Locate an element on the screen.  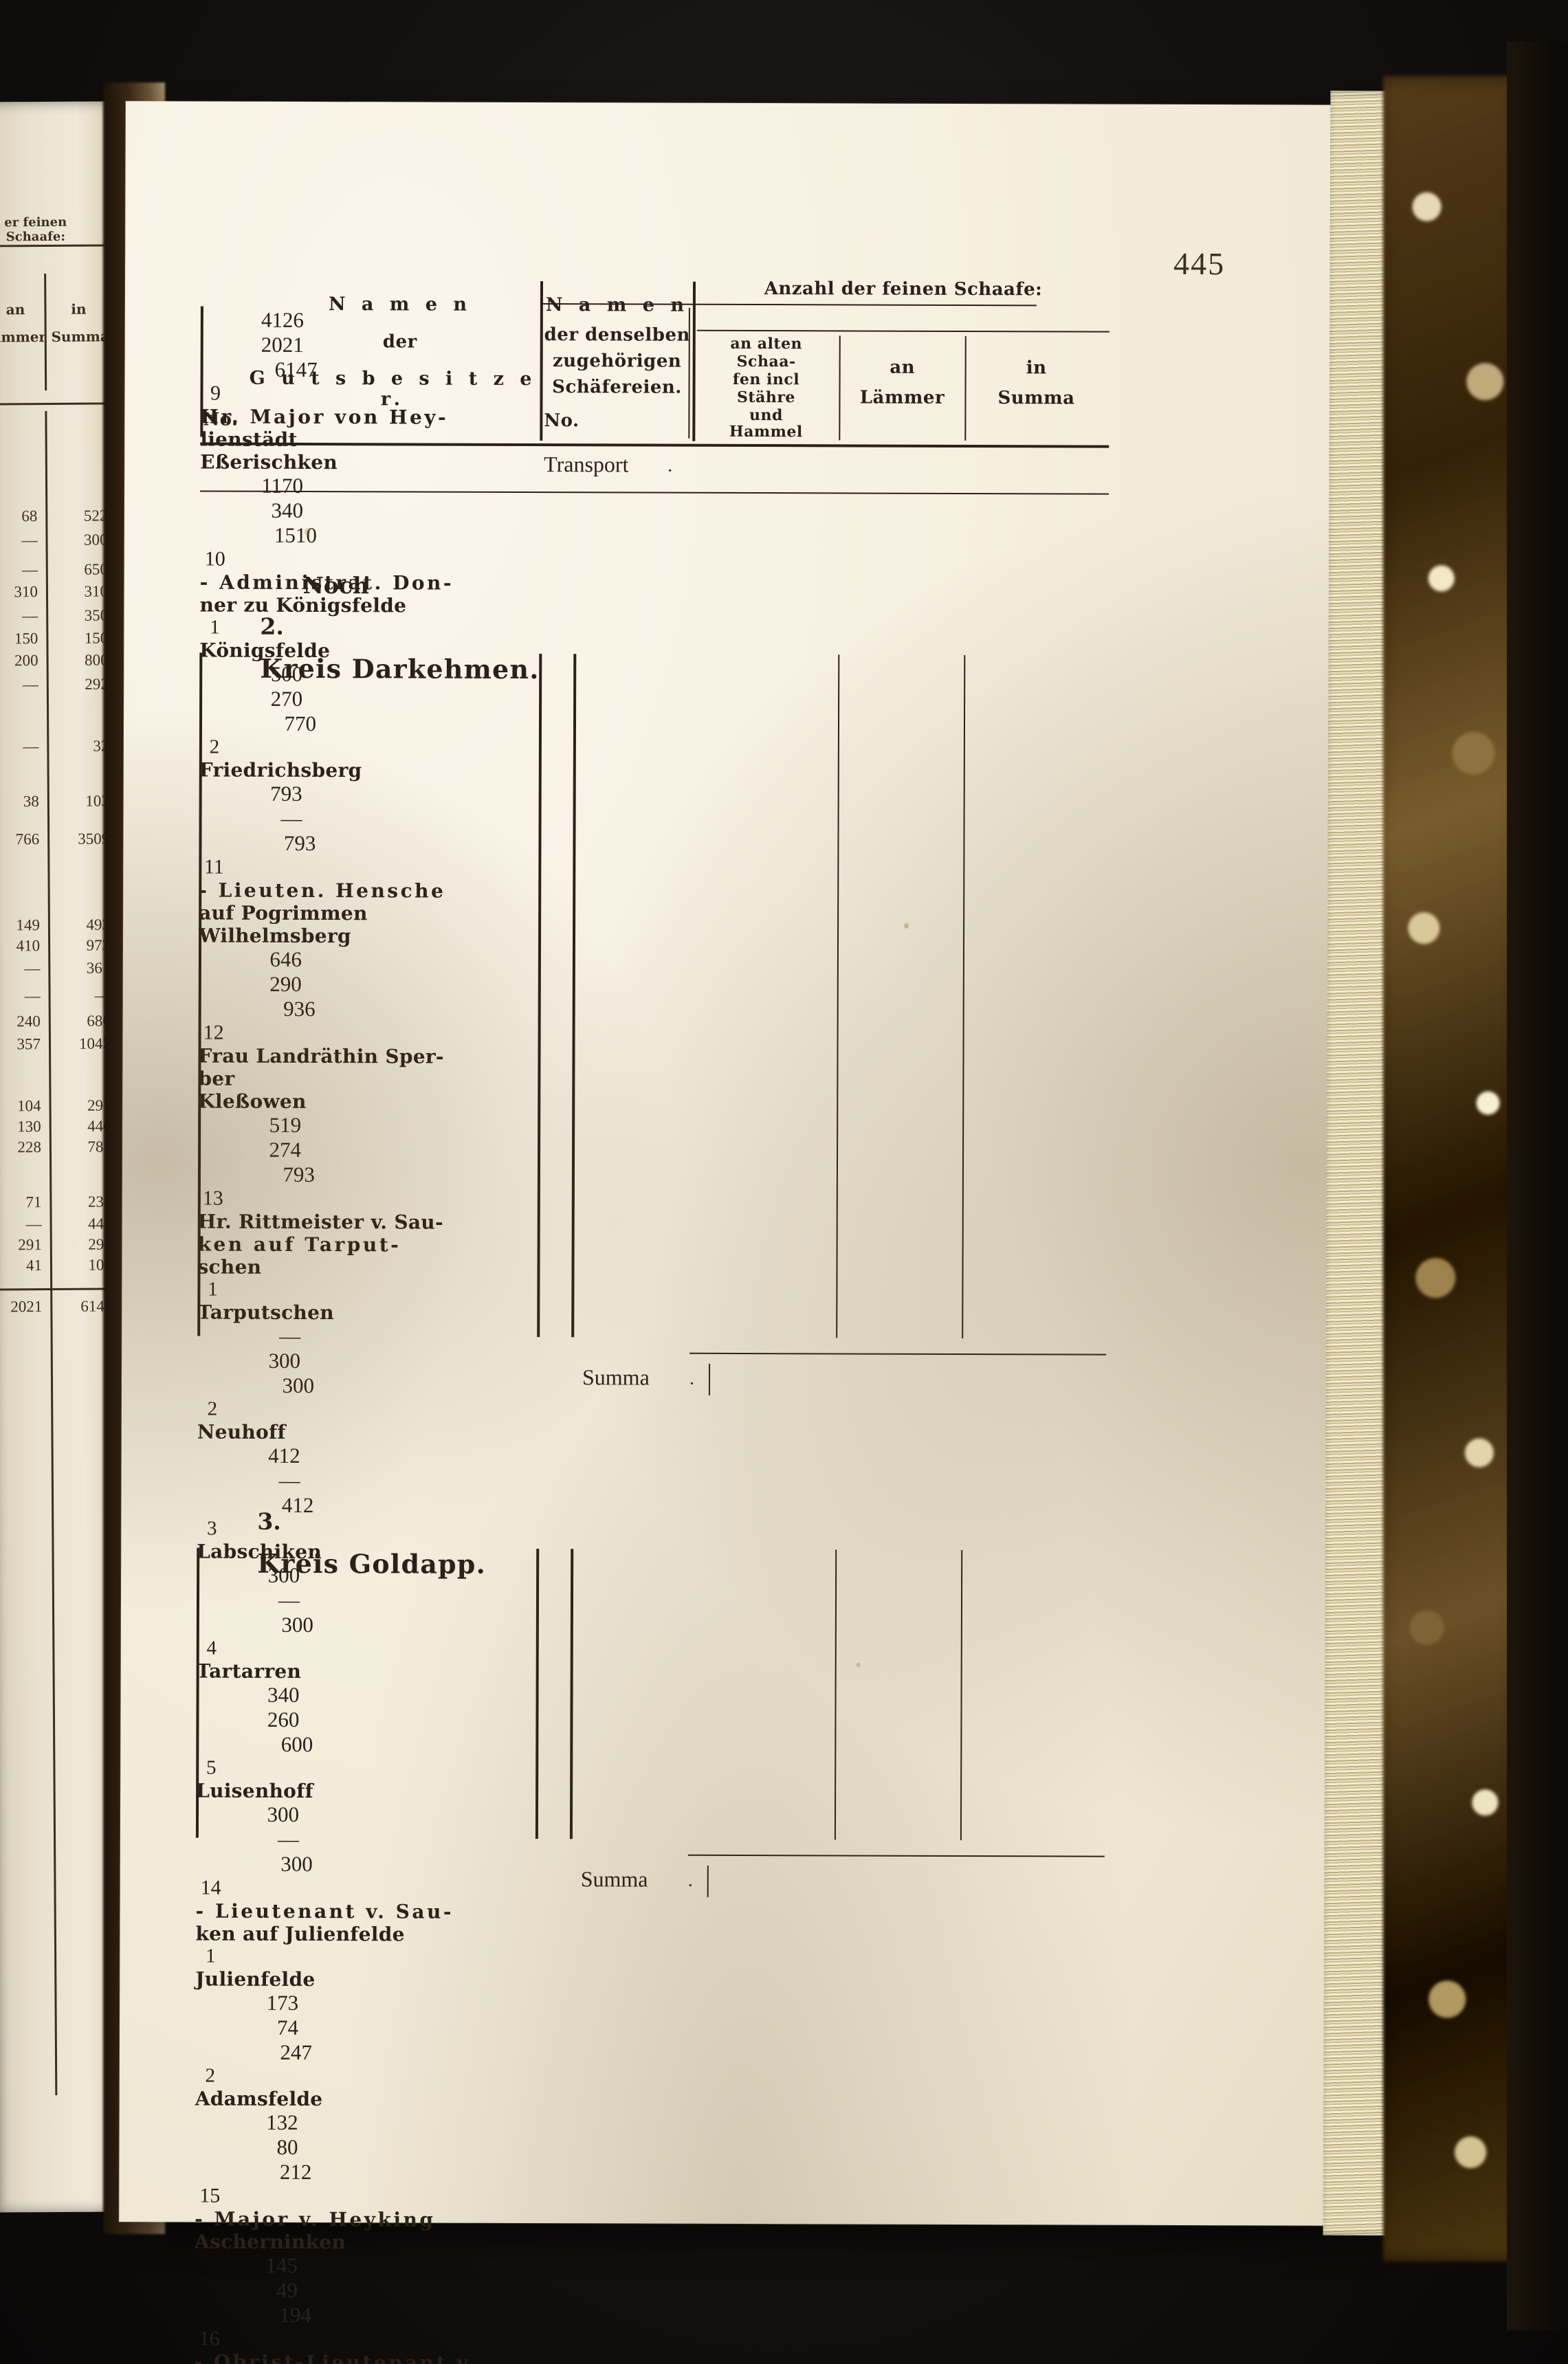
value-lambs: 260 is located at coordinates (283, 1719).